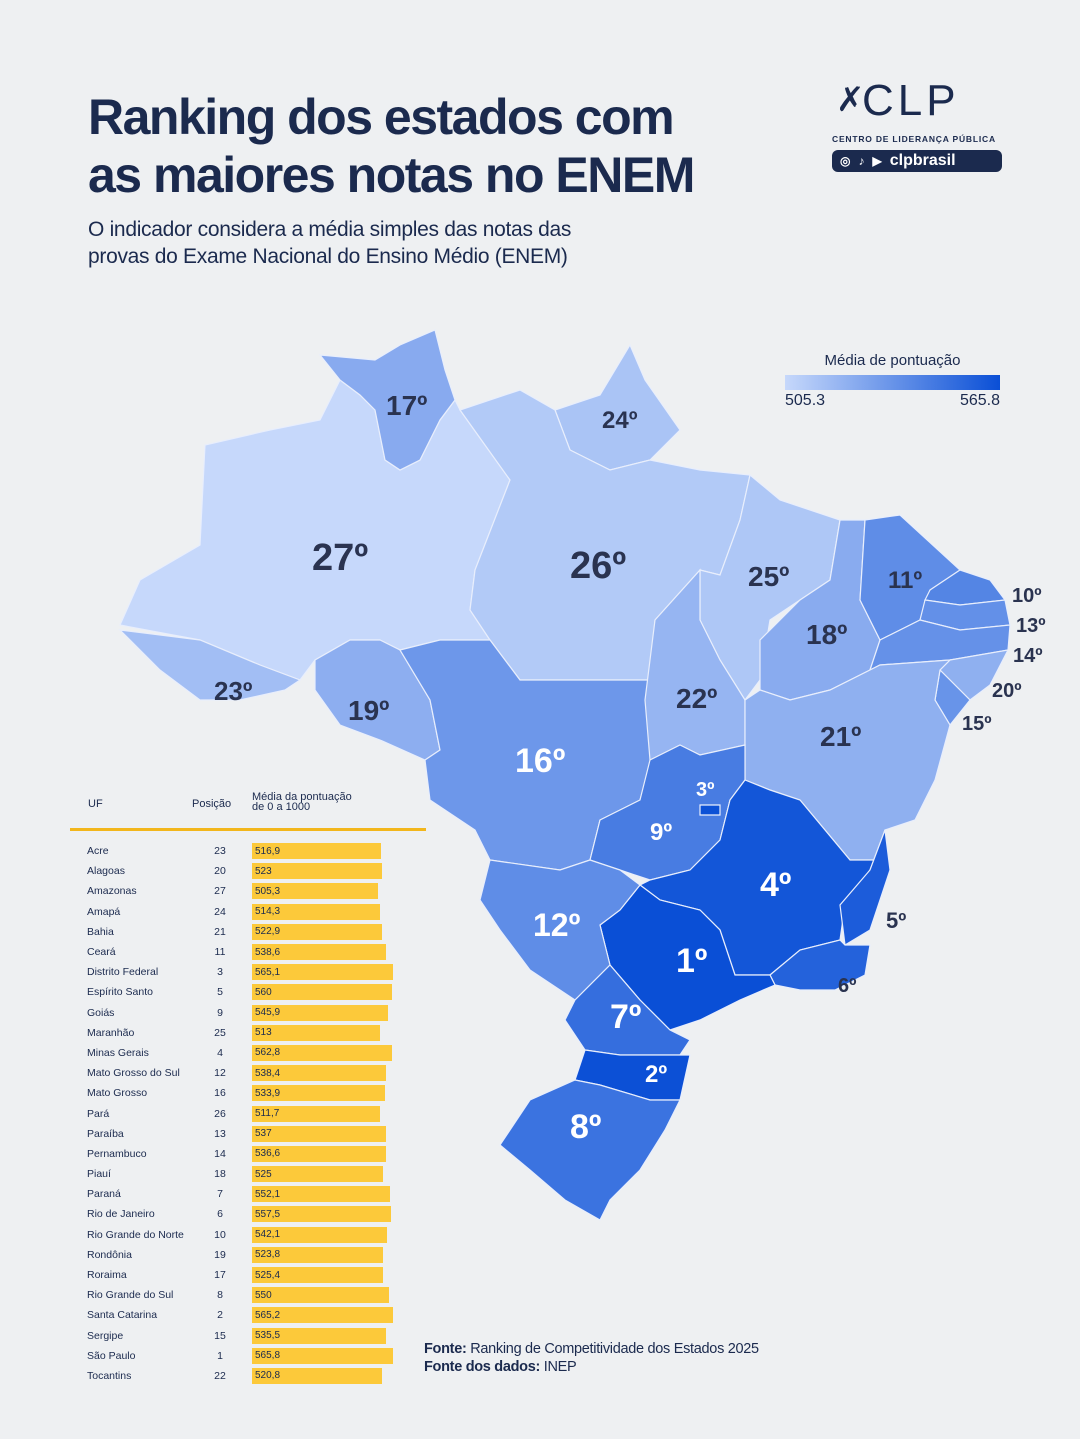  What do you see at coordinates (210, 665) in the screenshot?
I see `state-ac` at bounding box center [210, 665].